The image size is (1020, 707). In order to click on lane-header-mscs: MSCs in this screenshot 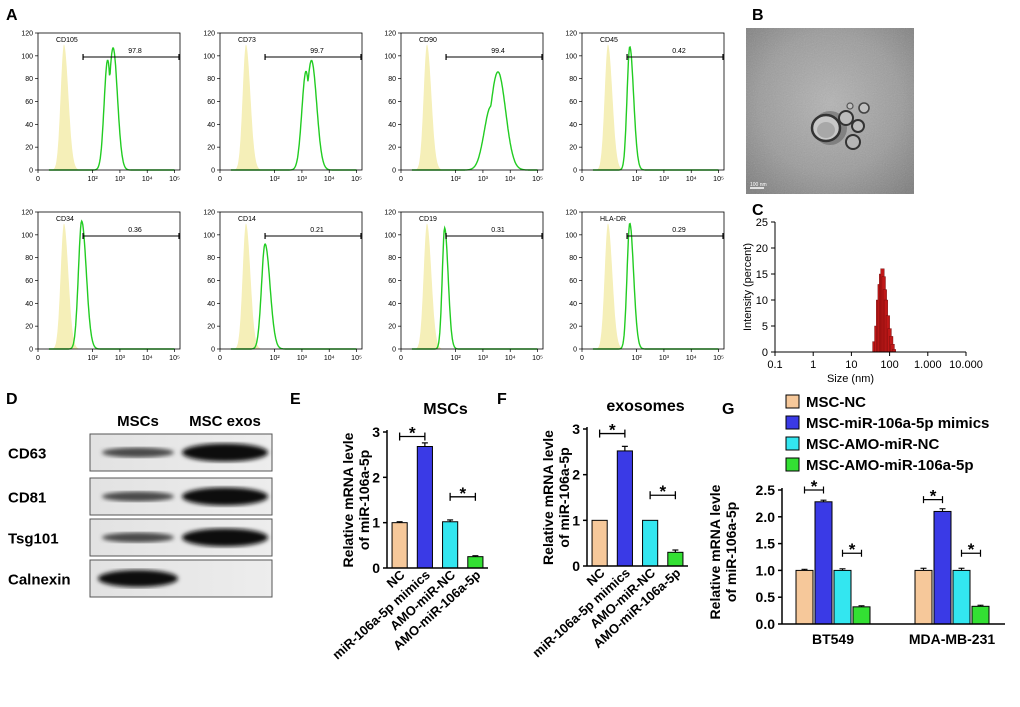, I will do `click(138, 421)`.